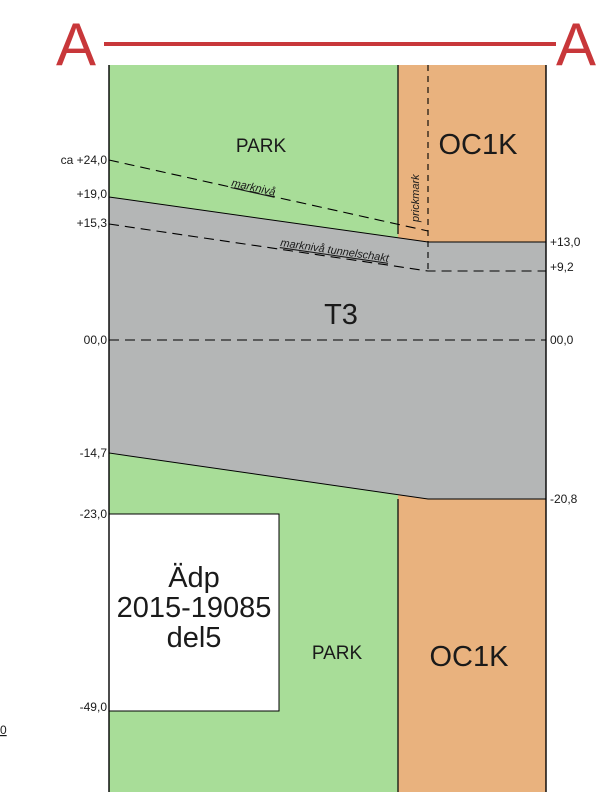 This screenshot has width=605, height=803. Describe the element at coordinates (576, 44) in the screenshot. I see `section-marker-right: A` at that location.